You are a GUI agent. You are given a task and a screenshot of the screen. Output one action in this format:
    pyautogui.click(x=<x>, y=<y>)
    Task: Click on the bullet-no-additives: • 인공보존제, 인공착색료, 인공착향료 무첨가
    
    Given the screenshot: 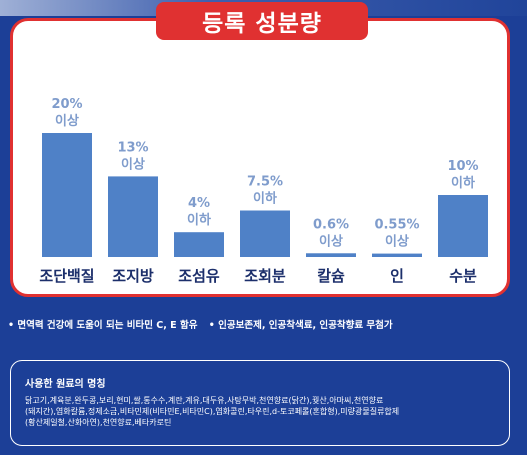 What is the action you would take?
    pyautogui.click(x=300, y=325)
    